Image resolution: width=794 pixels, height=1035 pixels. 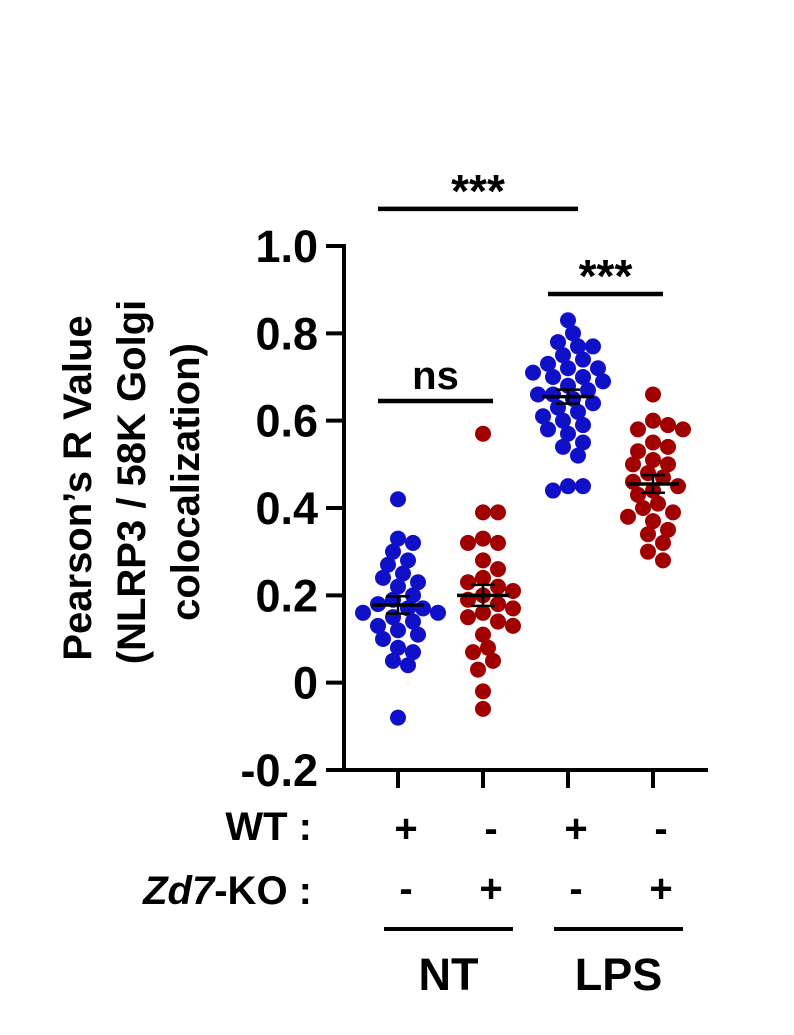 What do you see at coordinates (619, 974) in the screenshot?
I see `group-label: LPS` at bounding box center [619, 974].